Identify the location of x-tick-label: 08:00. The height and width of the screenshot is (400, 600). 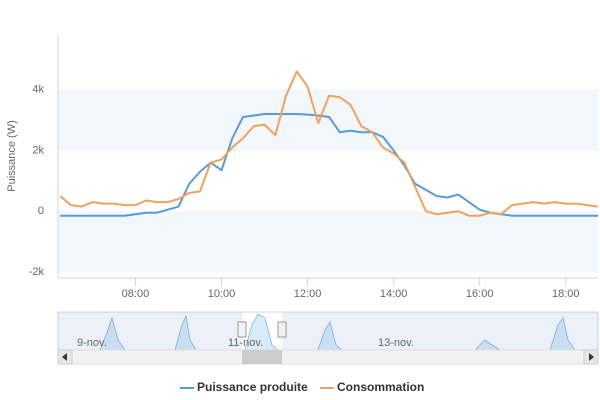
(136, 294).